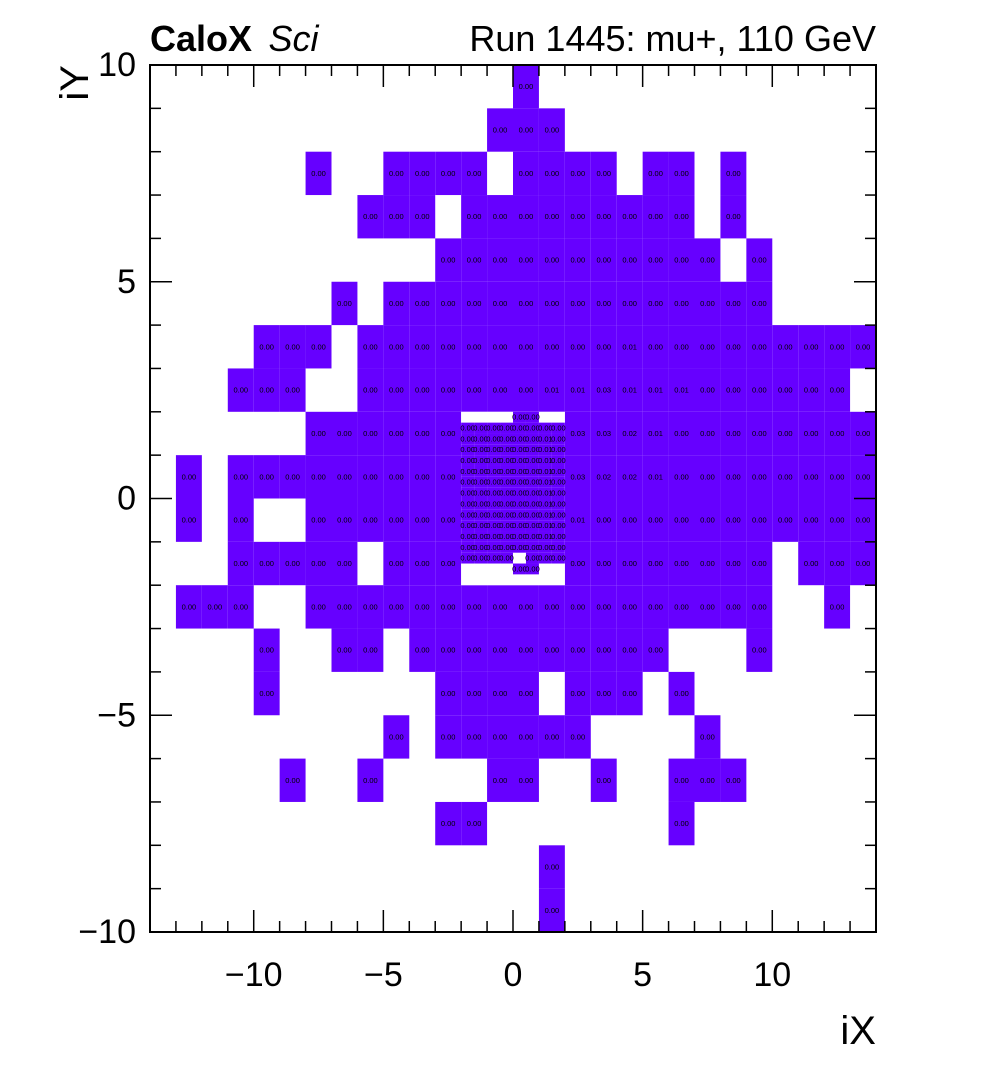 The image size is (996, 1072). I want to click on y-tick-label: 0, so click(126, 499).